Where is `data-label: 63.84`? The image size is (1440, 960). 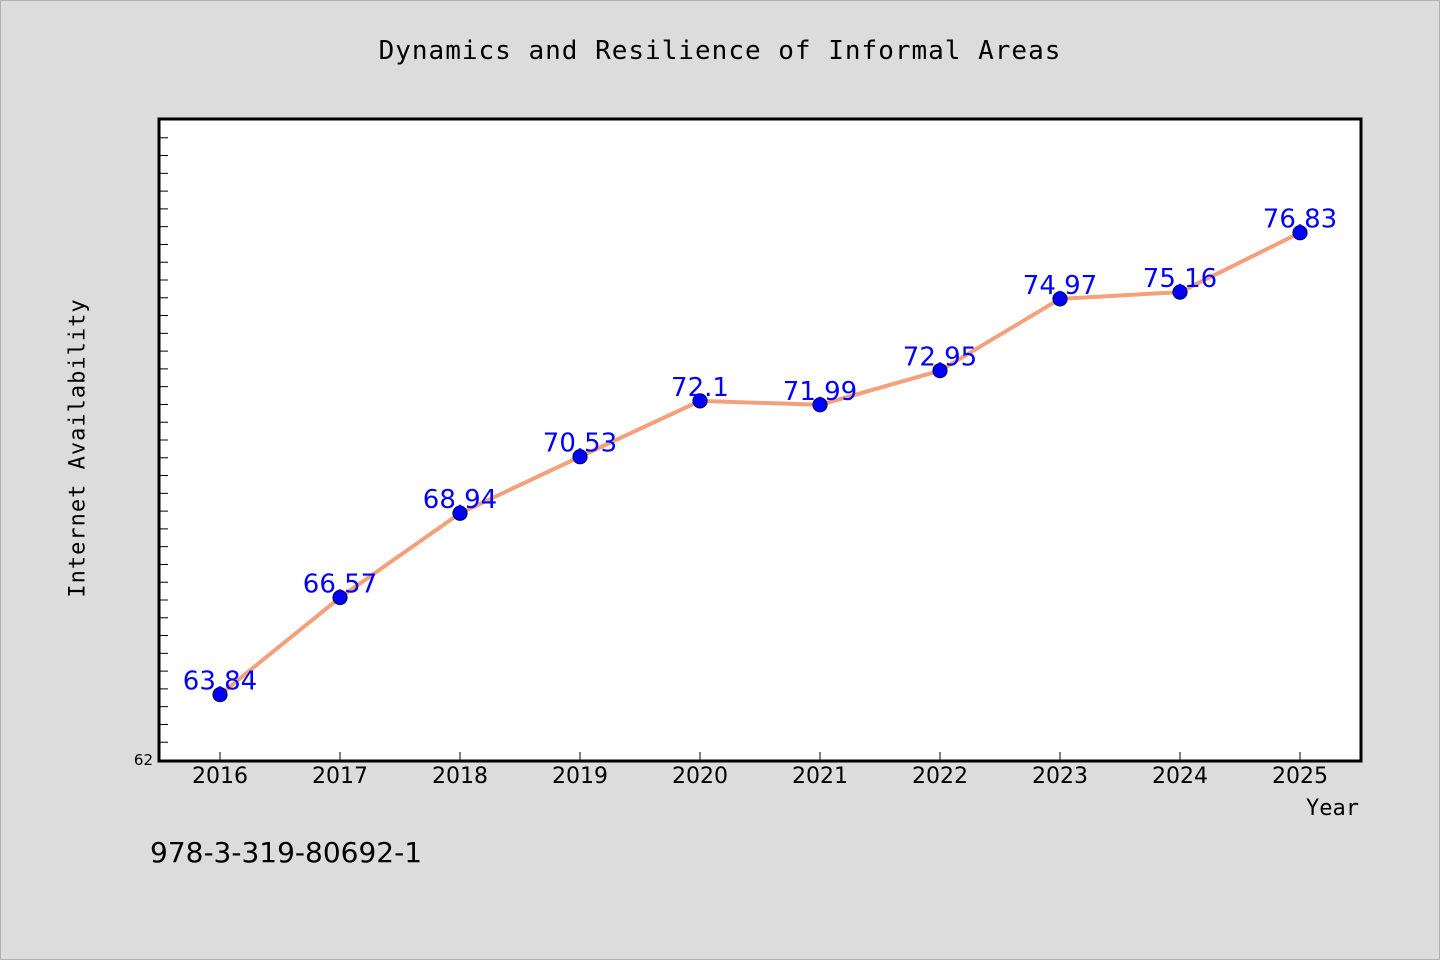 data-label: 63.84 is located at coordinates (220, 682).